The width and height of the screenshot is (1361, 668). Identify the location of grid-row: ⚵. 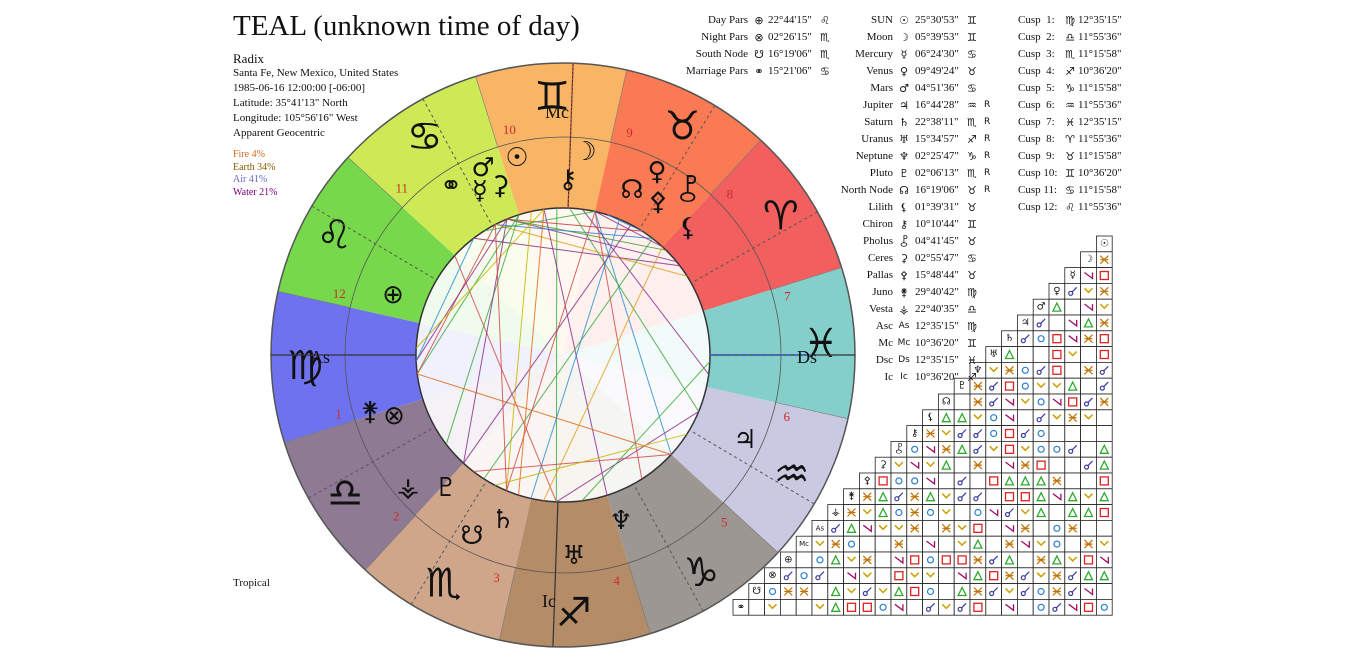
(978, 496).